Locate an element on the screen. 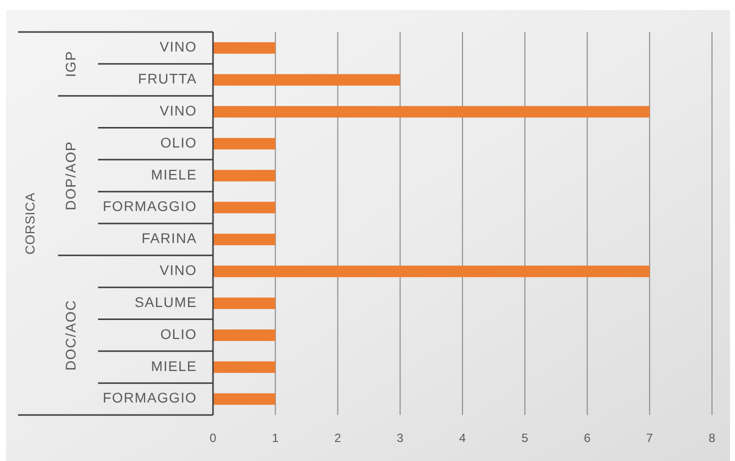 Image resolution: width=735 pixels, height=461 pixels. x-tick-label: 7 is located at coordinates (650, 438).